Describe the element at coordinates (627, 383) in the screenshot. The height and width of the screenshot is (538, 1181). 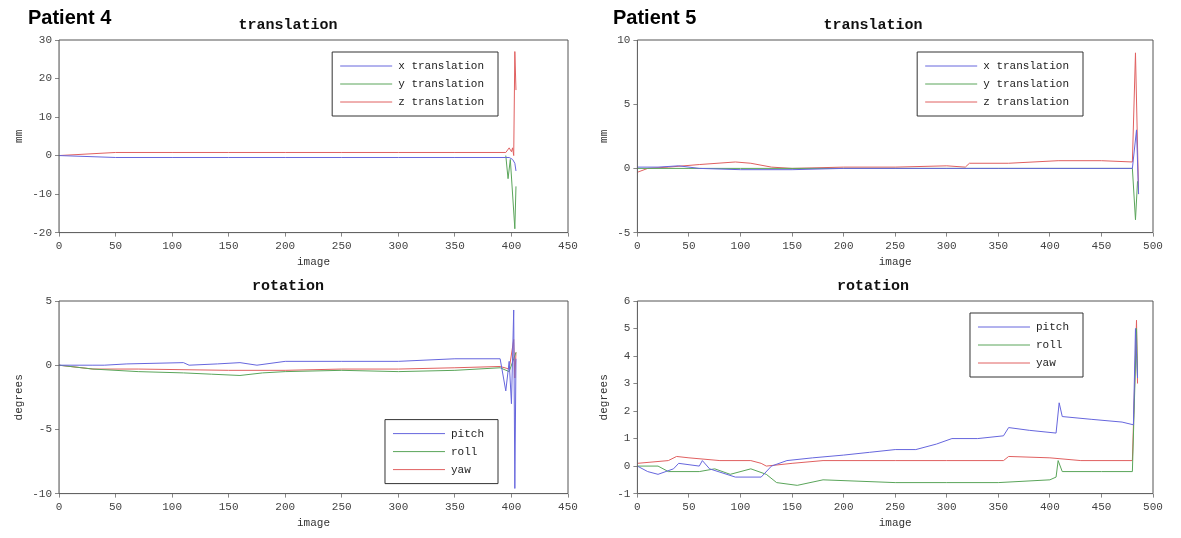
I see `y-tick-label: 3` at that location.